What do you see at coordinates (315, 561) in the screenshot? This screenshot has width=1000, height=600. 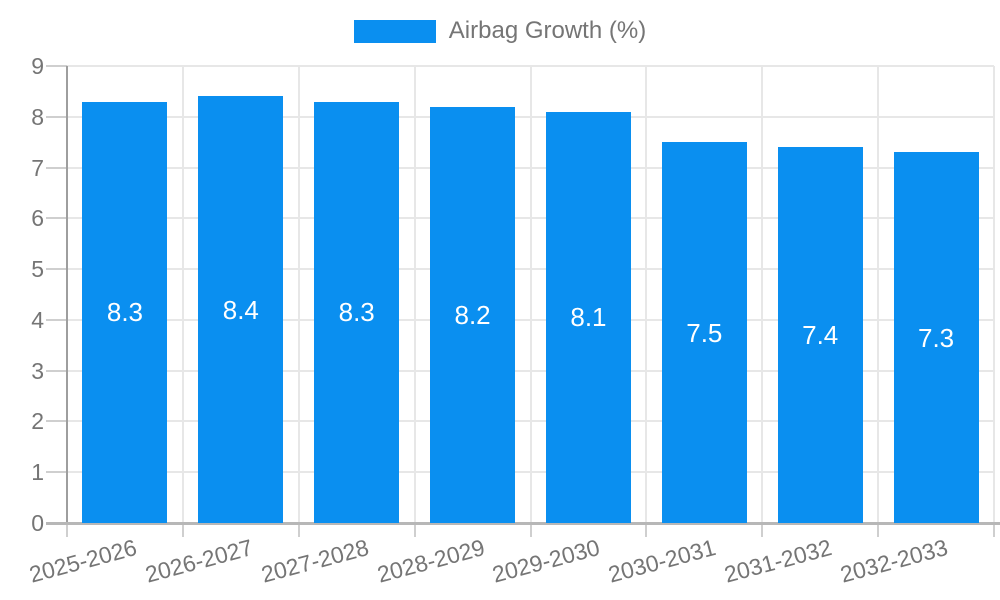 I see `x-axis-label: 2027-2028` at bounding box center [315, 561].